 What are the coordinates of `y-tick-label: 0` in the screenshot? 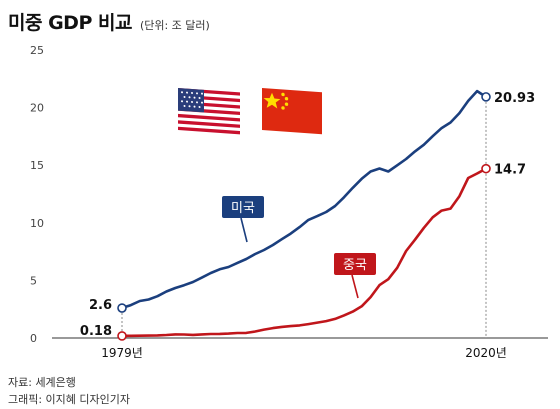 It's located at (33, 338).